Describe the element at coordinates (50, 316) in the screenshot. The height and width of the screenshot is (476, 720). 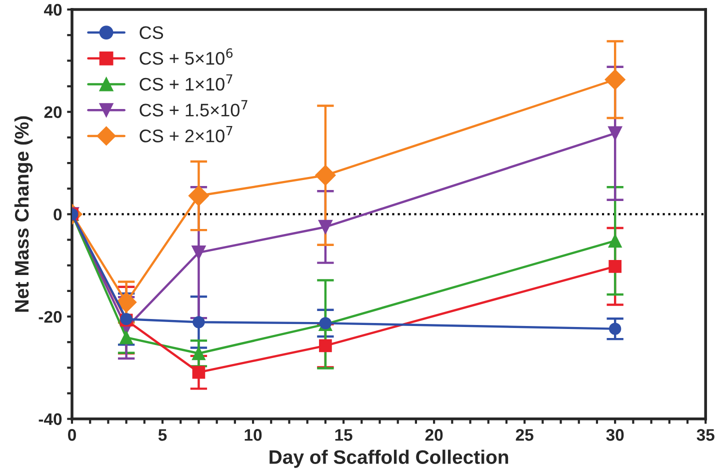
I see `y-tick-label: -20` at that location.